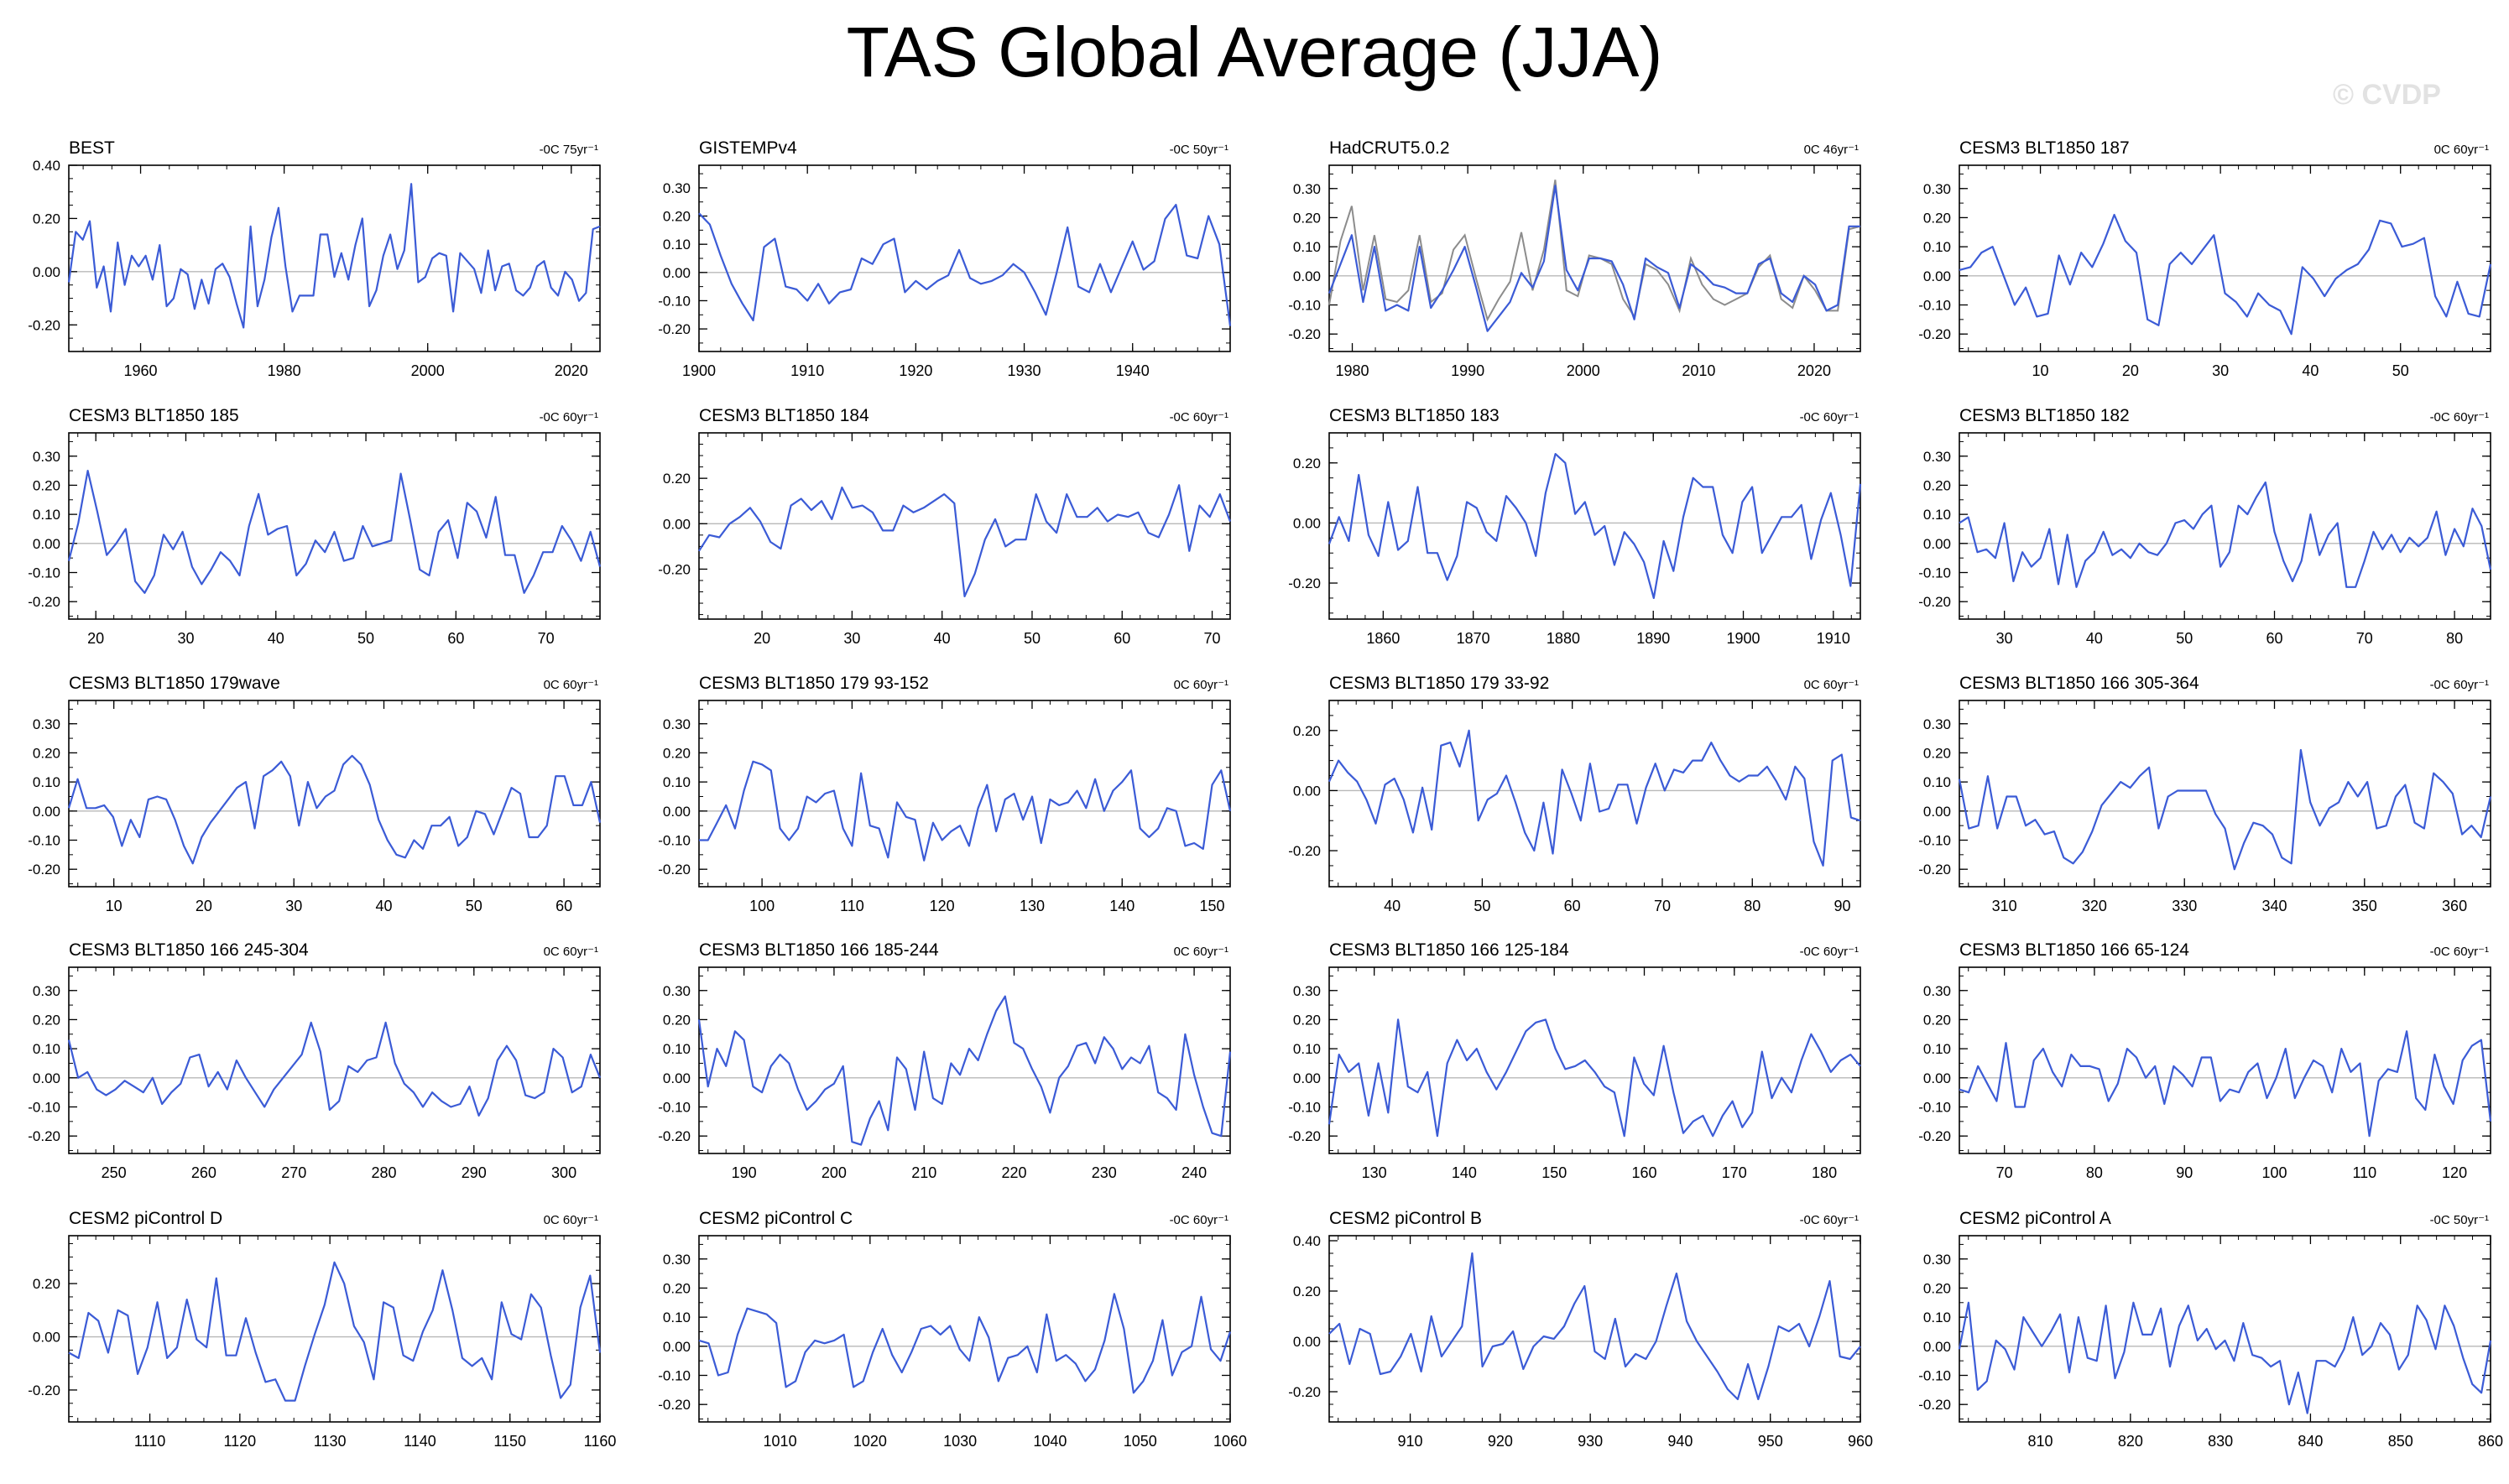 The image size is (2509, 1484). I want to click on x-tick-label: 1160, so click(600, 1441).